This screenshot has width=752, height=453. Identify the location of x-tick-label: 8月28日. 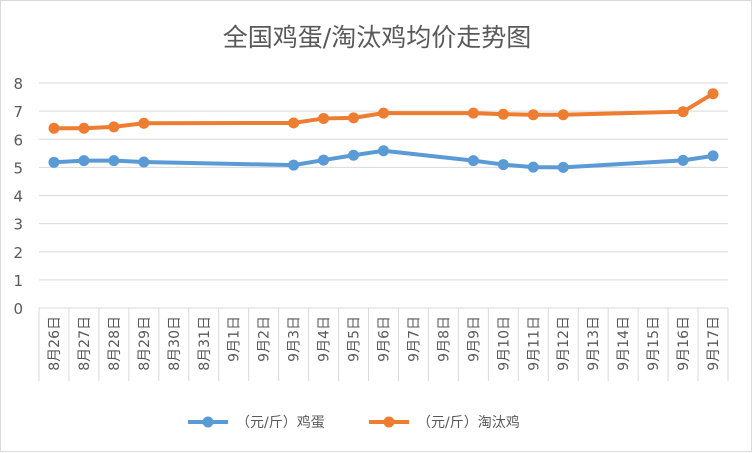
(115, 343).